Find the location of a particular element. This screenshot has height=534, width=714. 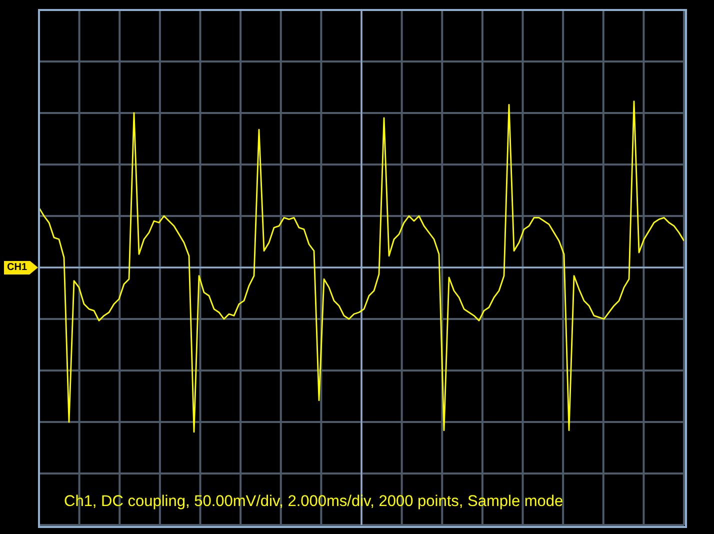

ref-line-label: CH1 is located at coordinates (17, 267).